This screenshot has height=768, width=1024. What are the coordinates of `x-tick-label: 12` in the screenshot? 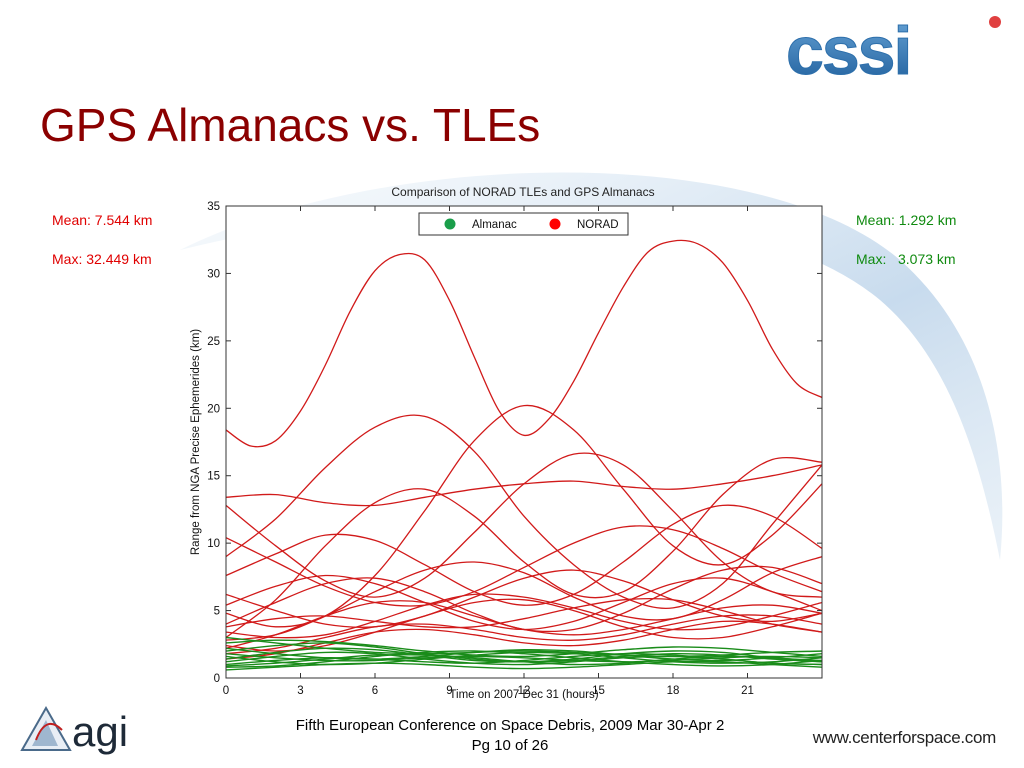 It's located at (524, 691).